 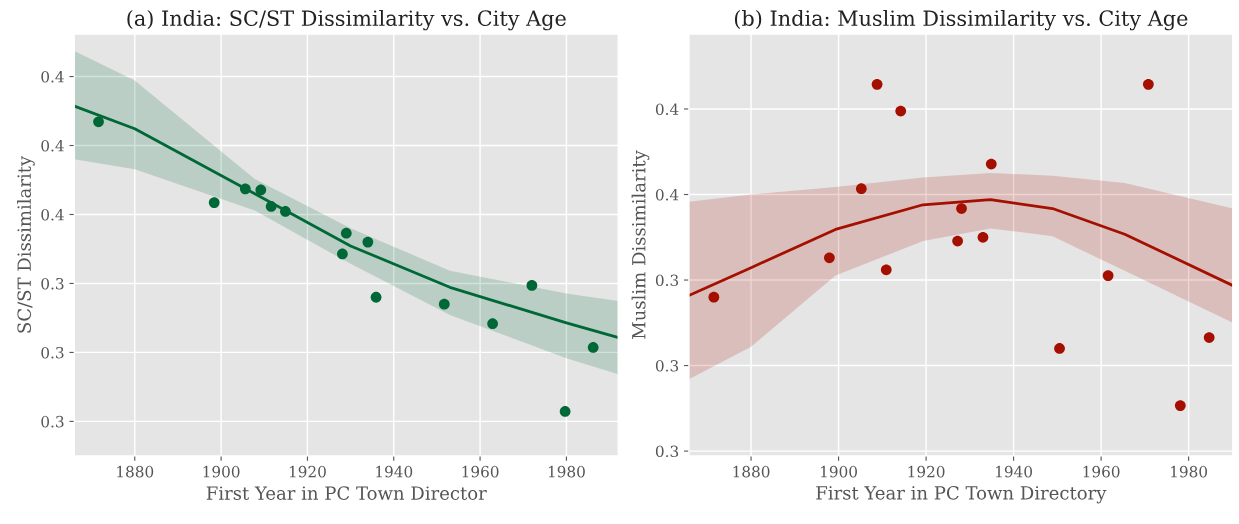 I want to click on chart-title: (b) India: Muslim Dissimilarity vs. City Age, so click(x=961, y=20).